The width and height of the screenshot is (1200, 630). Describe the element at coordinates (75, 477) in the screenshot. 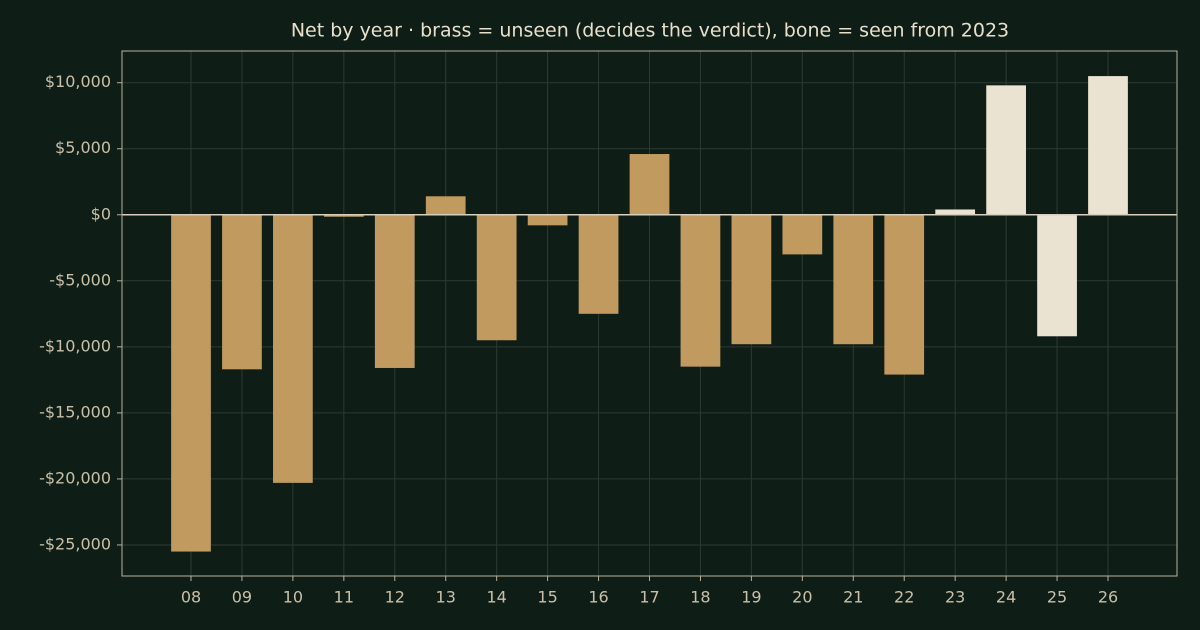

I see `y-tick-label: -$20,000` at that location.